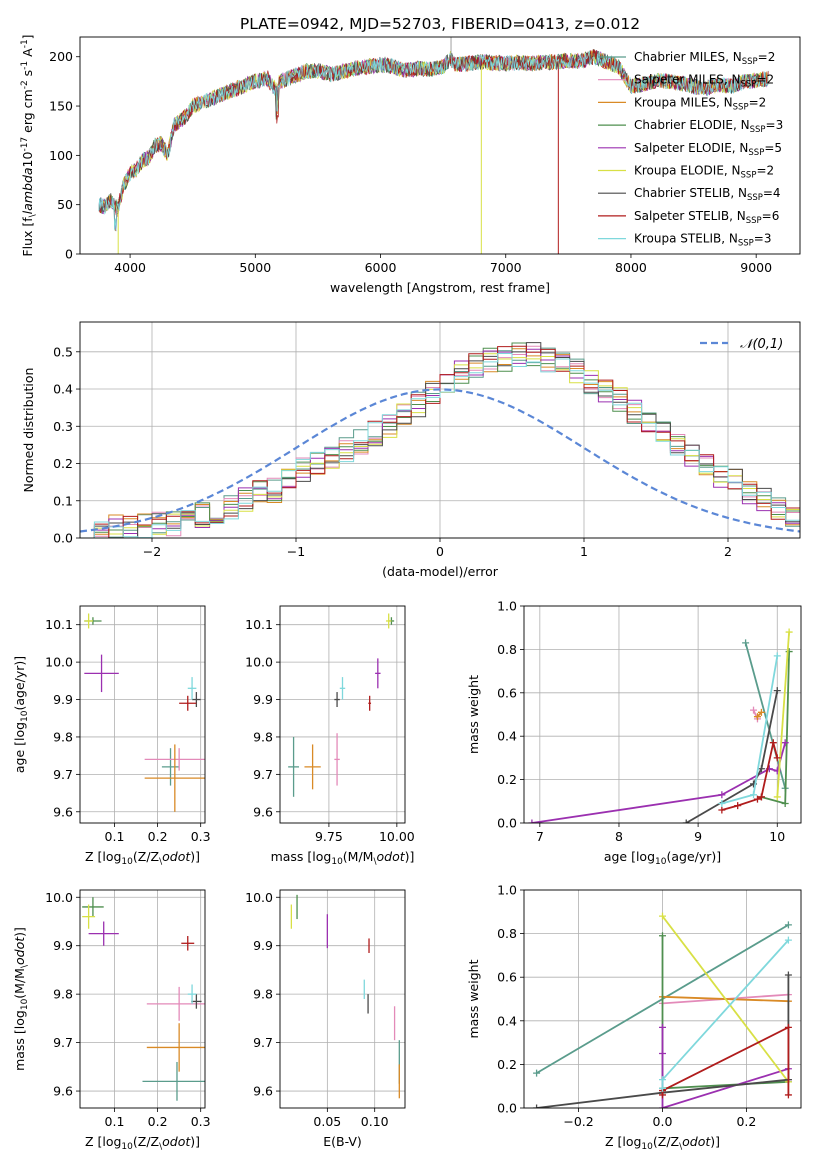 This screenshot has width=819, height=1170. What do you see at coordinates (507, 1064) in the screenshot?
I see `y-tick-label: 0.2` at bounding box center [507, 1064].